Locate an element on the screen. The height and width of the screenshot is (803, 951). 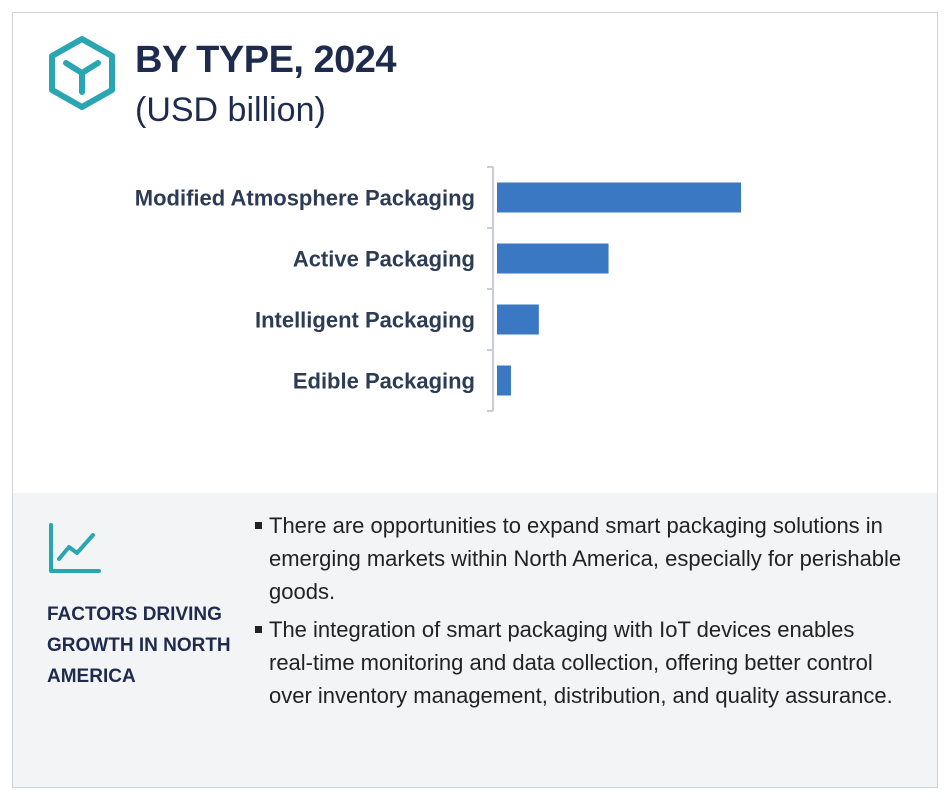
chart-title: BY TYPE, 2024 is located at coordinates (266, 60).